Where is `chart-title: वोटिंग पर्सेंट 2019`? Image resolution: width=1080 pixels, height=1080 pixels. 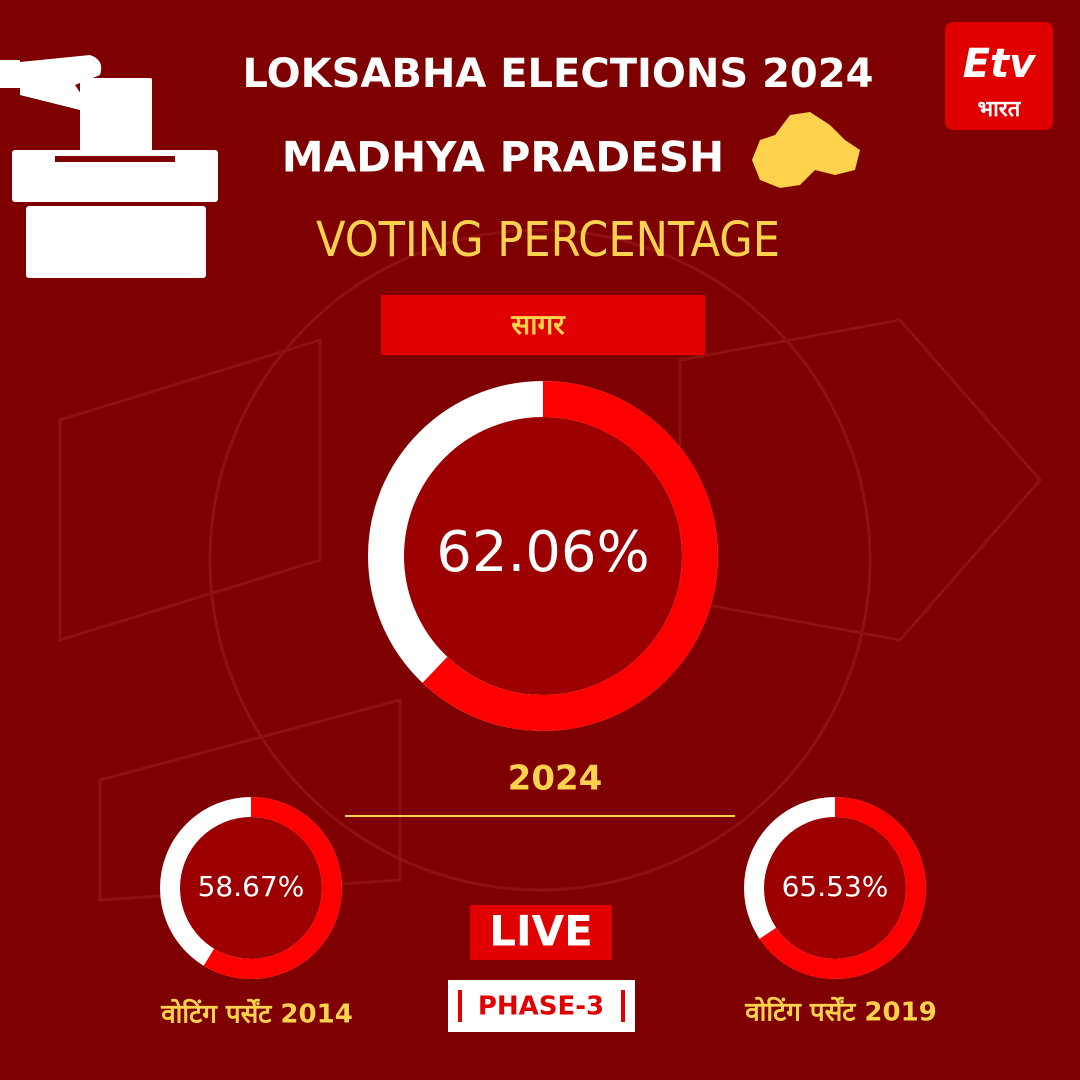
chart-title: वोटिंग पर्सेंट 2019 is located at coordinates (840, 1012).